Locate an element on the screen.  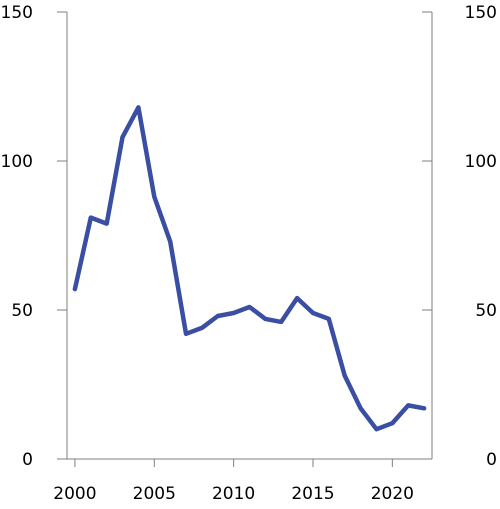
y-tick-left-label: 150 is located at coordinates (17, 13).